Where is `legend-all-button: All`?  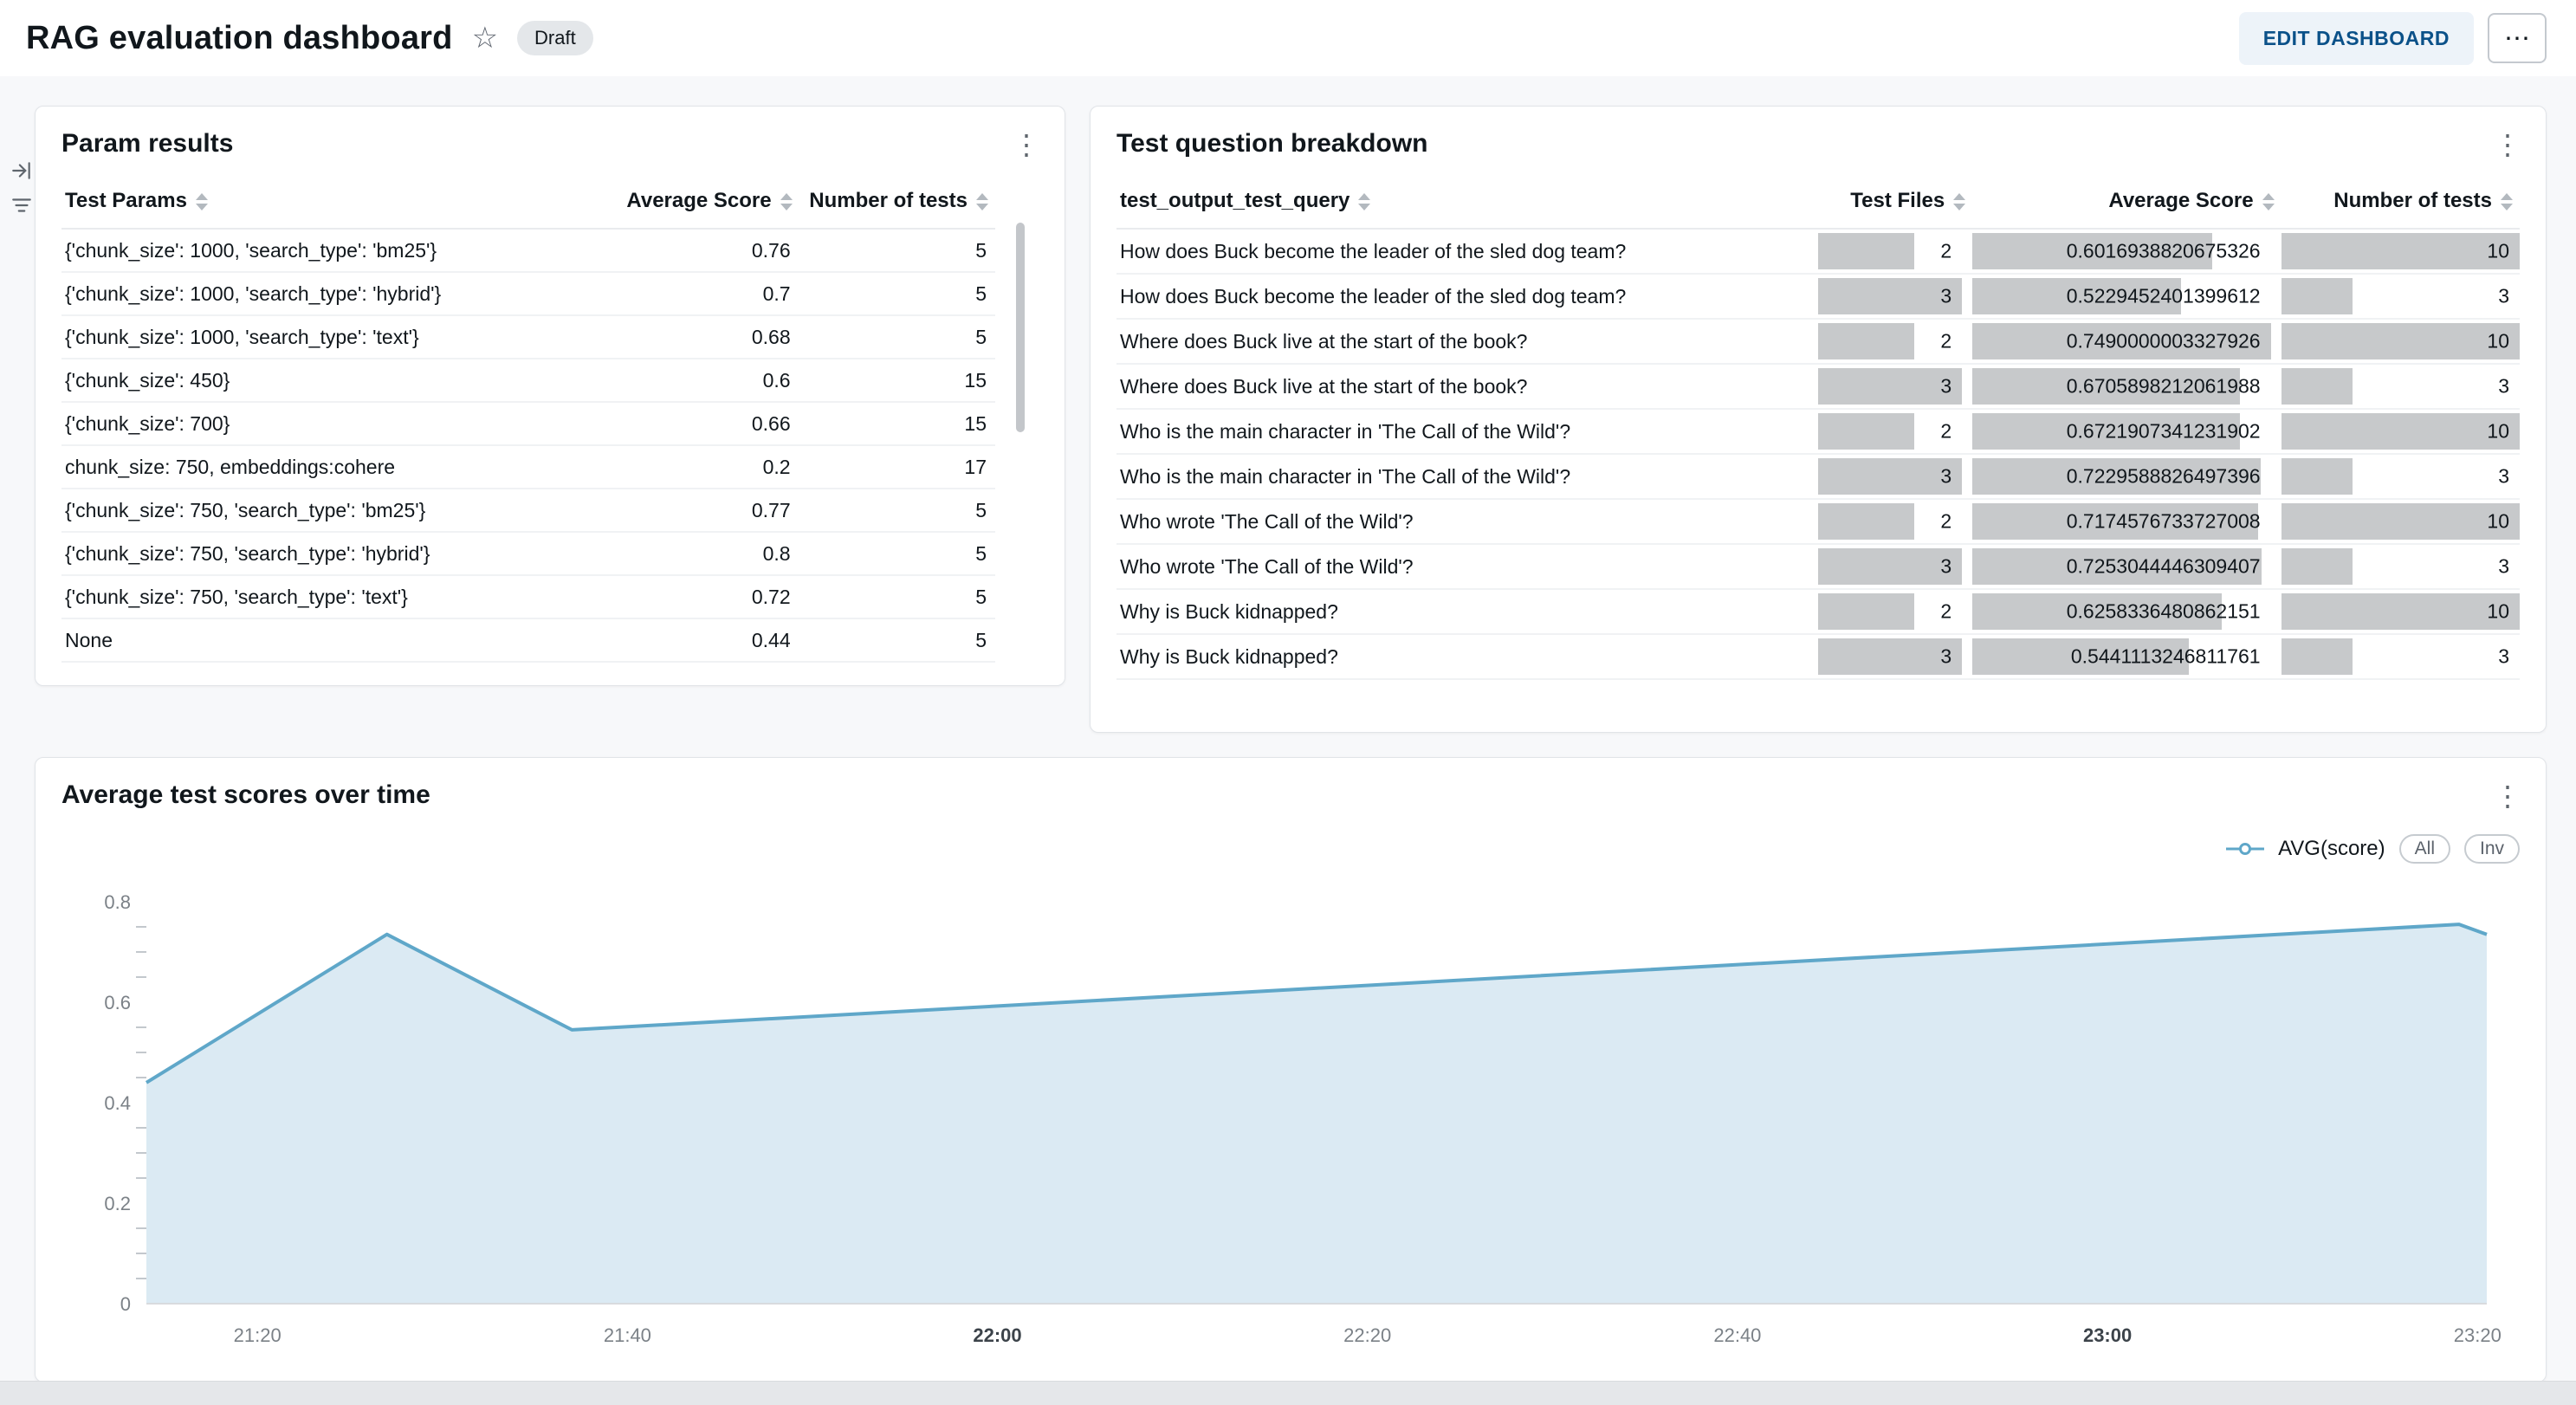
legend-all-button: All is located at coordinates (2424, 849).